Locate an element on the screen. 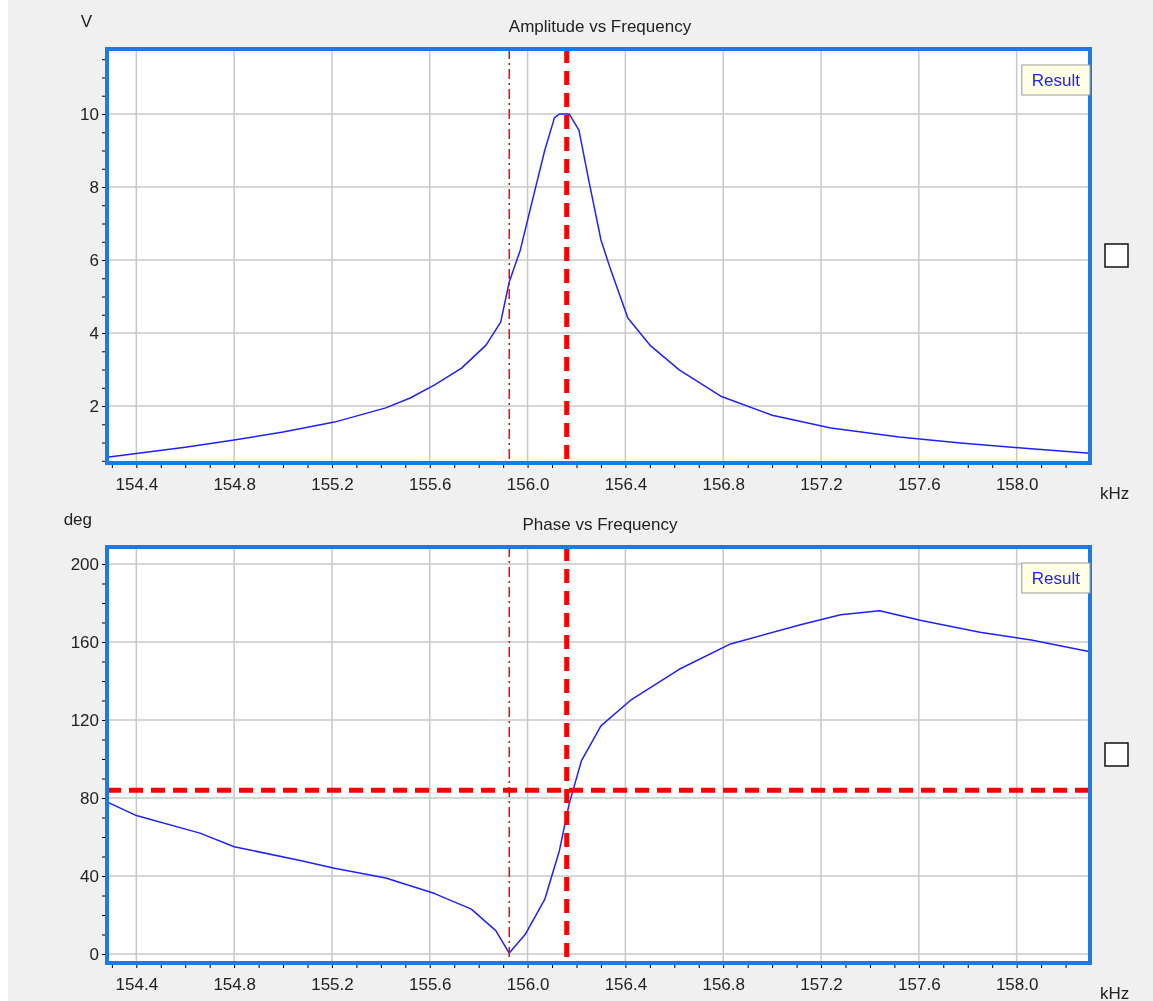 Image resolution: width=1153 pixels, height=1001 pixels. y-tick-label: 0 is located at coordinates (94, 954).